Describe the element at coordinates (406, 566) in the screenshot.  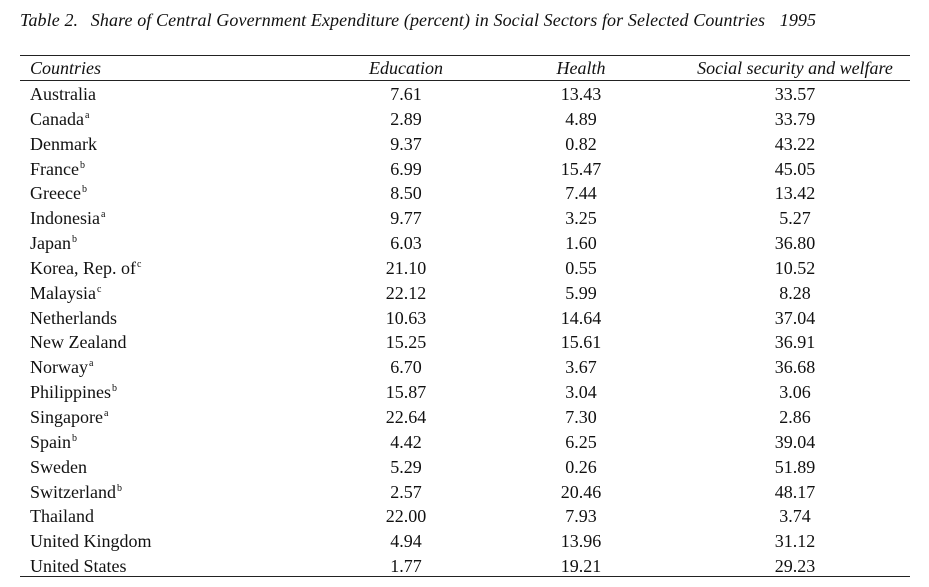
I see `education-cell: 1.77` at that location.